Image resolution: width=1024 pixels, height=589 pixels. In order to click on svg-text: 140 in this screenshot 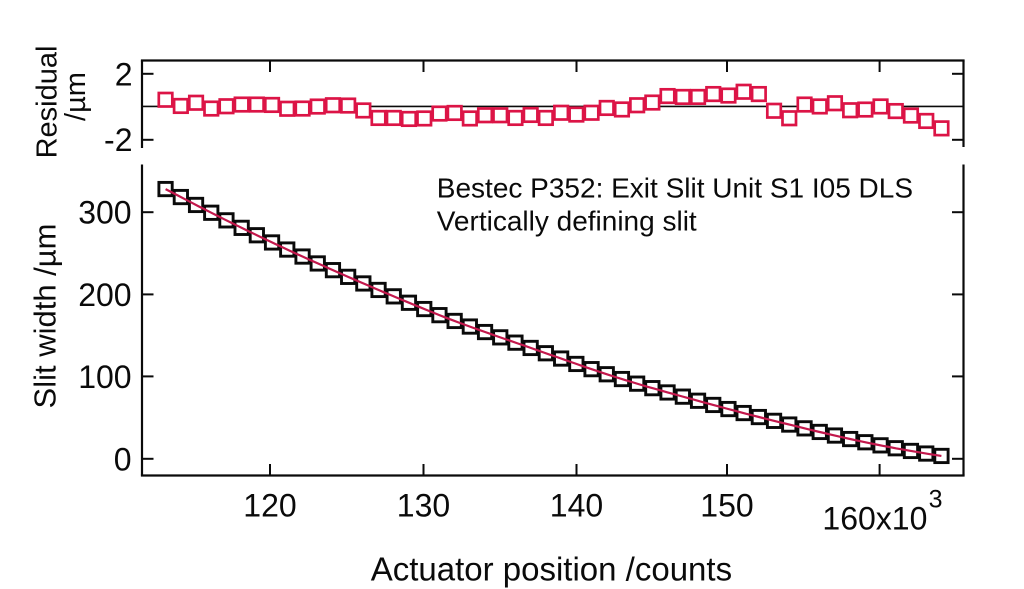, I will do `click(576, 506)`.